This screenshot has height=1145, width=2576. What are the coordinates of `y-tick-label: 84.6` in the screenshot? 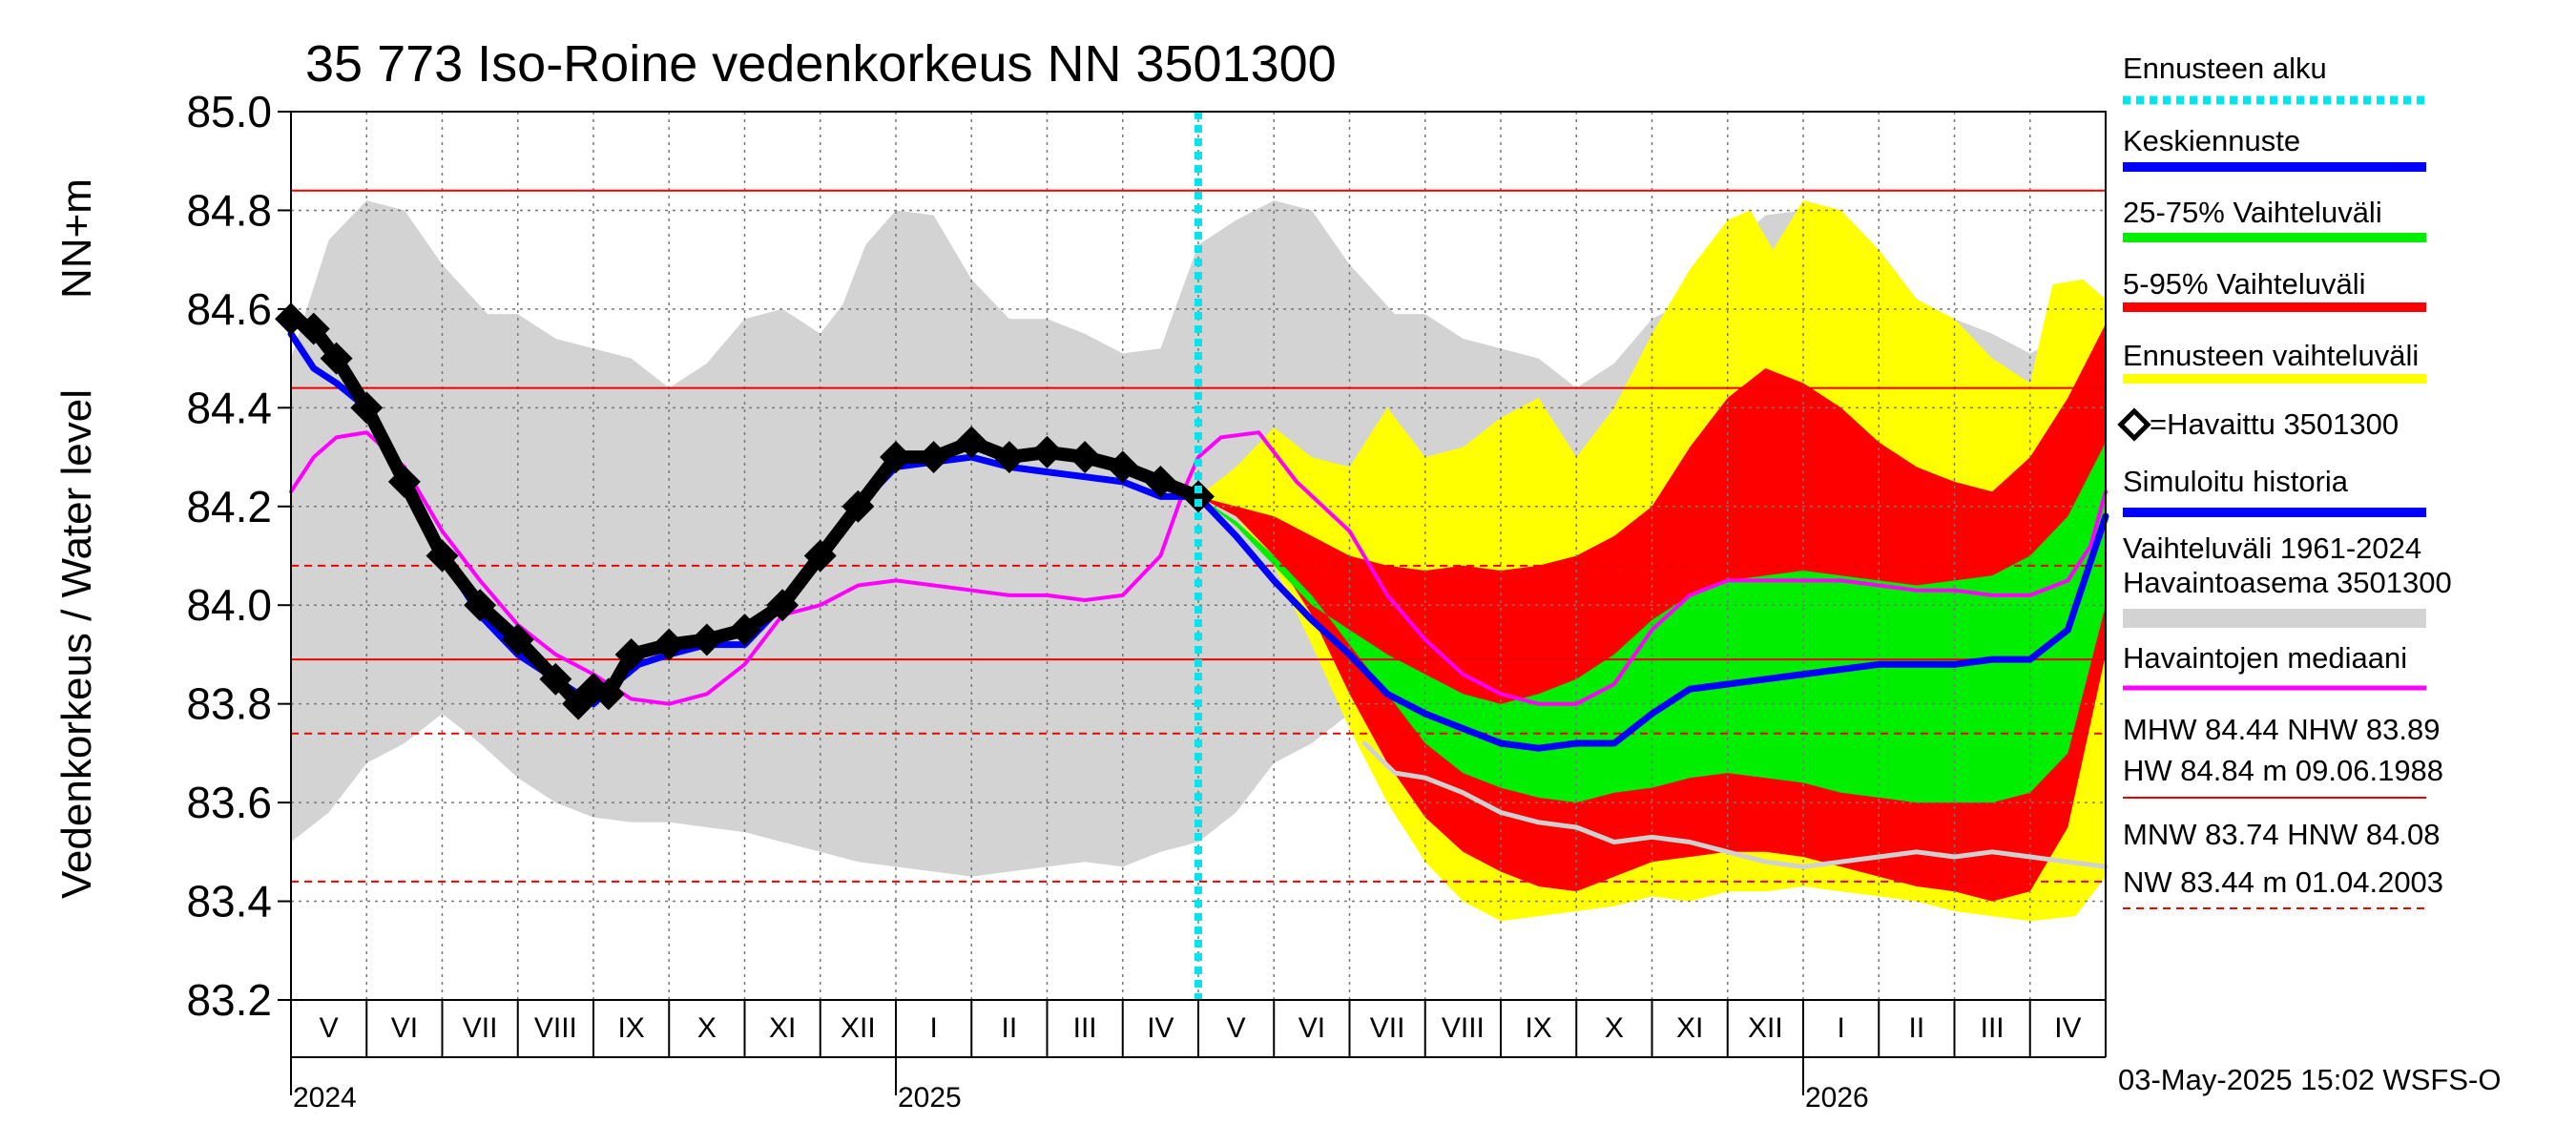 It's located at (229, 309).